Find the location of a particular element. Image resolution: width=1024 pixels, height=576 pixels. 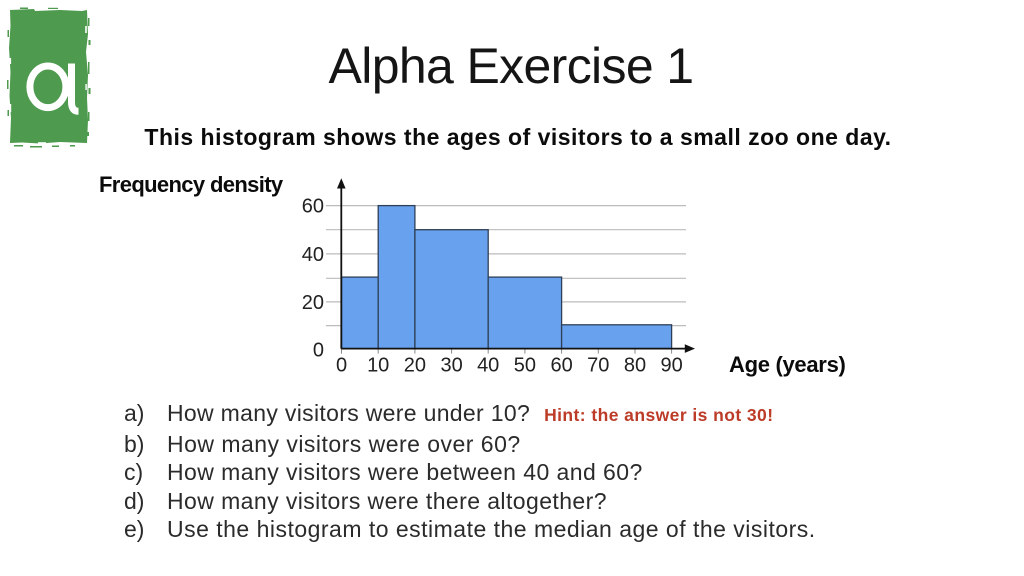

svg-text: 90 is located at coordinates (671, 366).